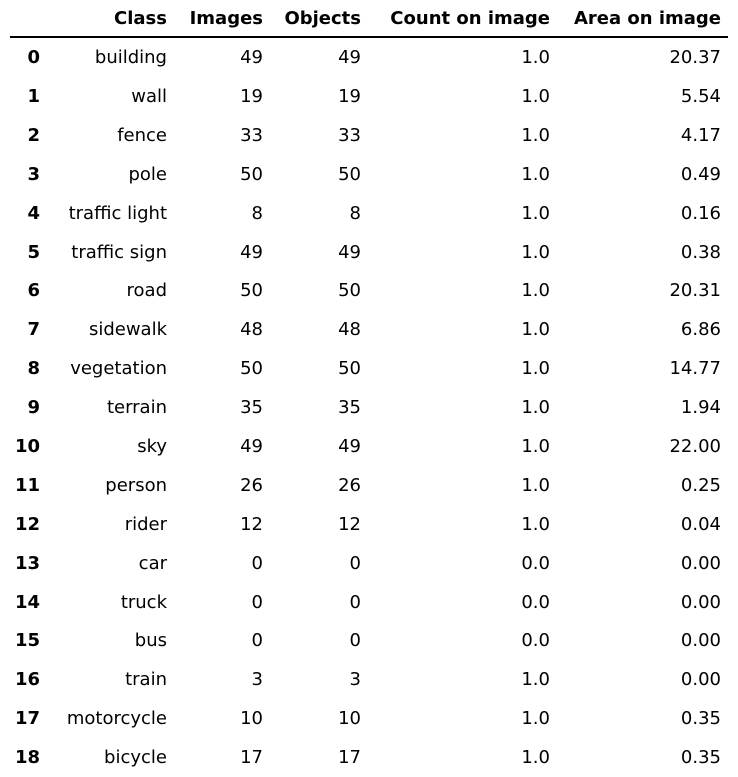 The height and width of the screenshot is (777, 738). What do you see at coordinates (28, 19) in the screenshot?
I see `header-index` at bounding box center [28, 19].